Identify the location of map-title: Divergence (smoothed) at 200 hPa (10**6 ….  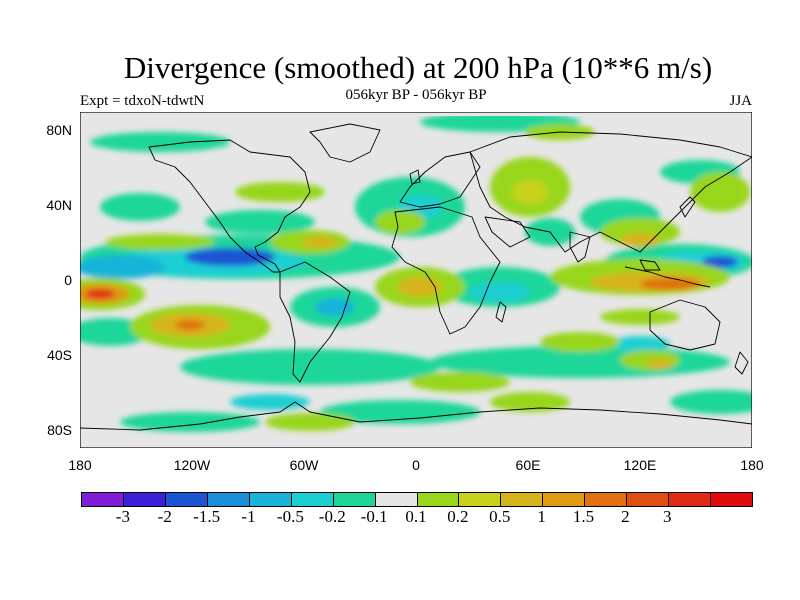
(418, 67).